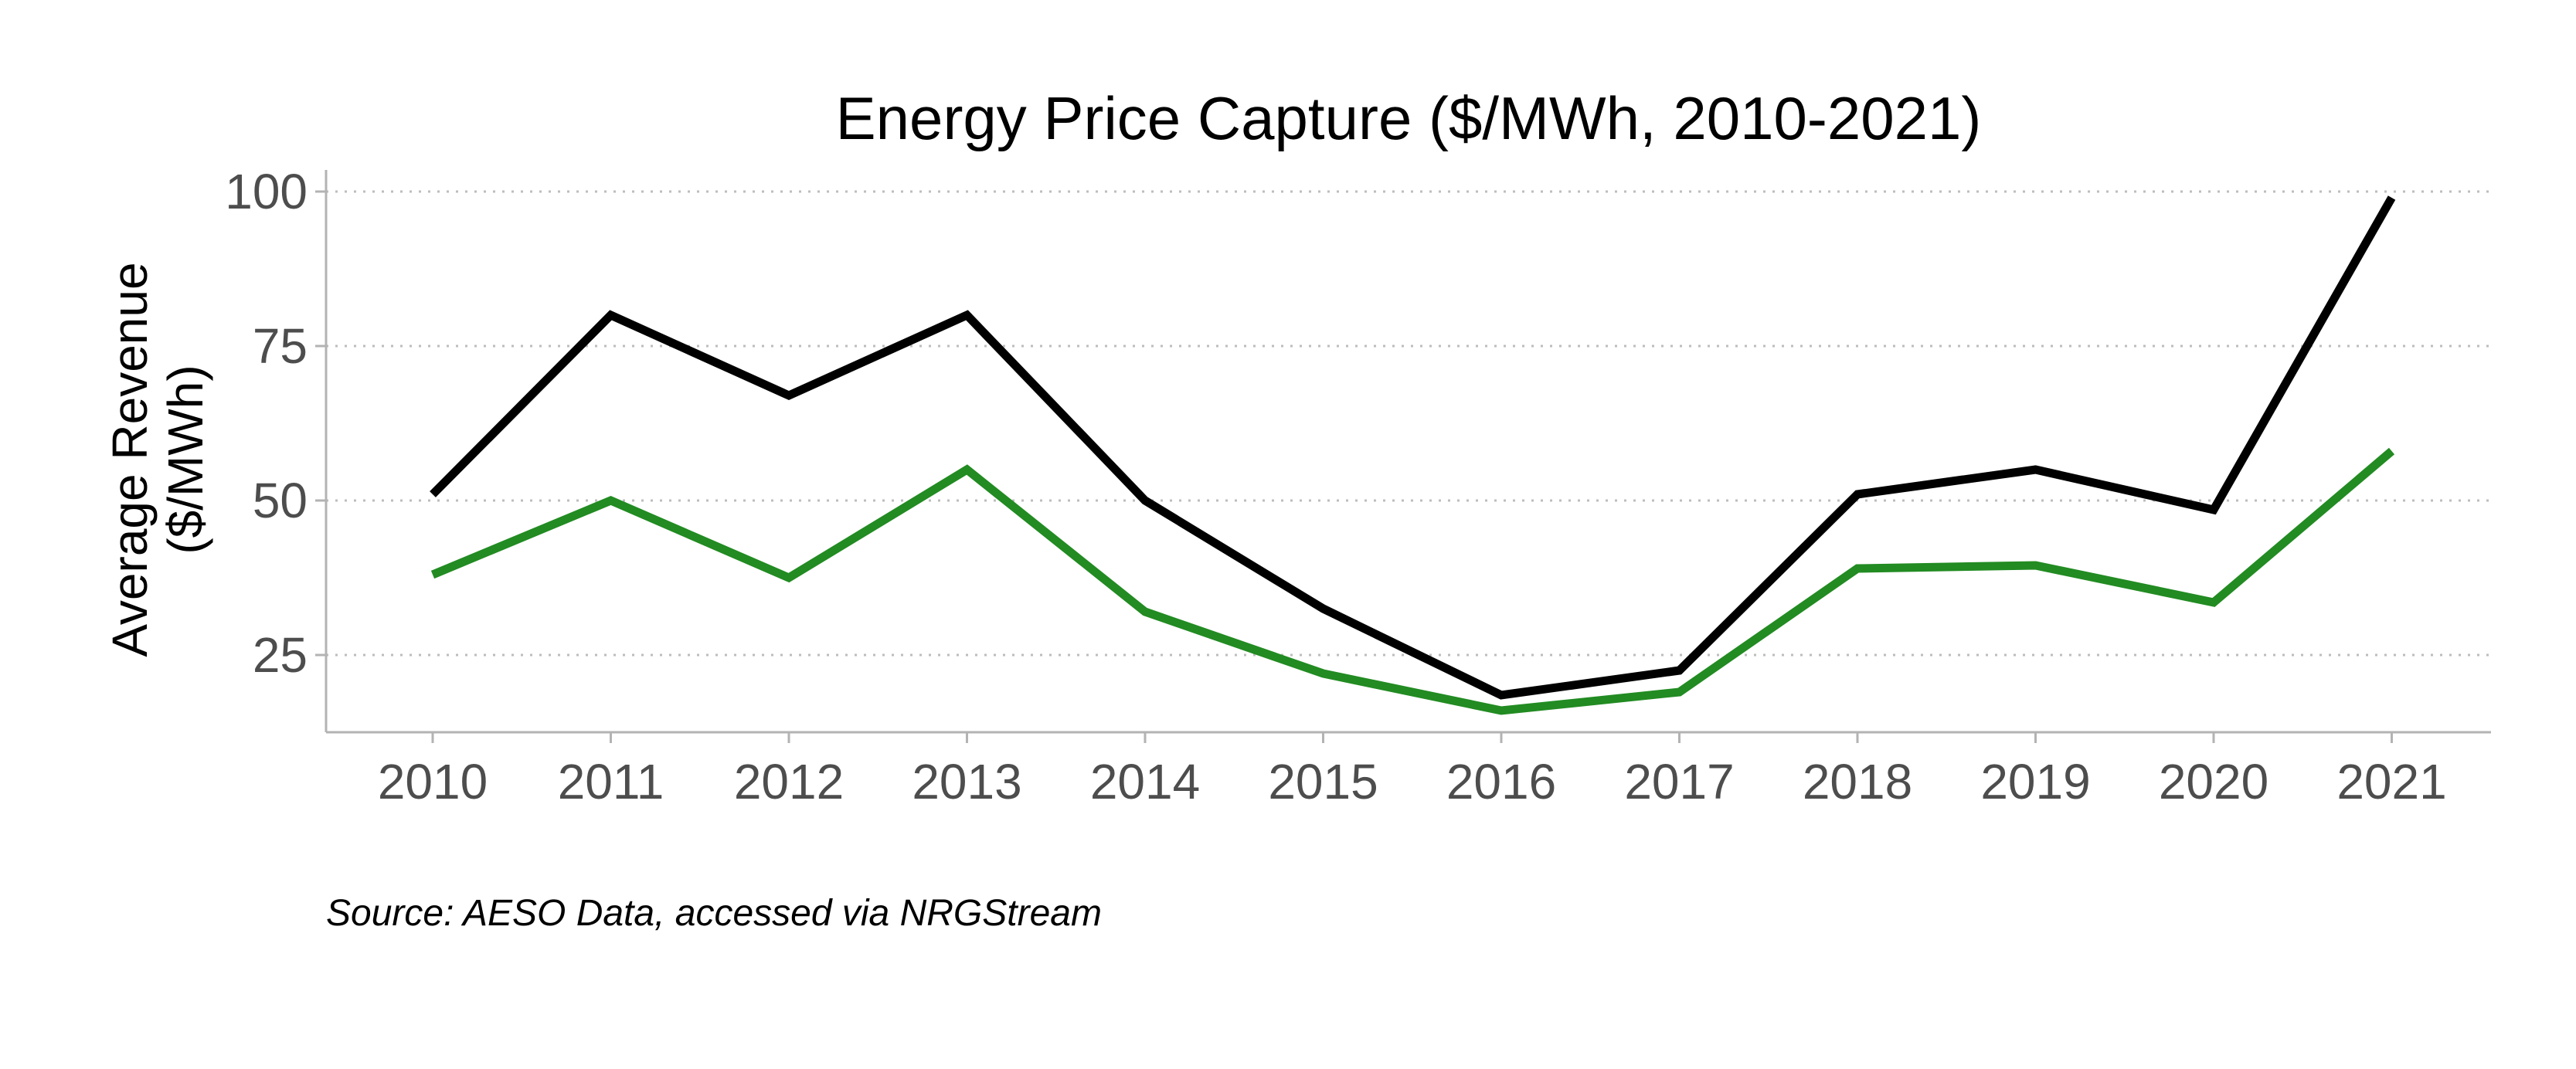 The width and height of the screenshot is (2576, 1069). Describe the element at coordinates (185, 459) in the screenshot. I see `y-axis-label-line-2: ($/MWh)` at that location.